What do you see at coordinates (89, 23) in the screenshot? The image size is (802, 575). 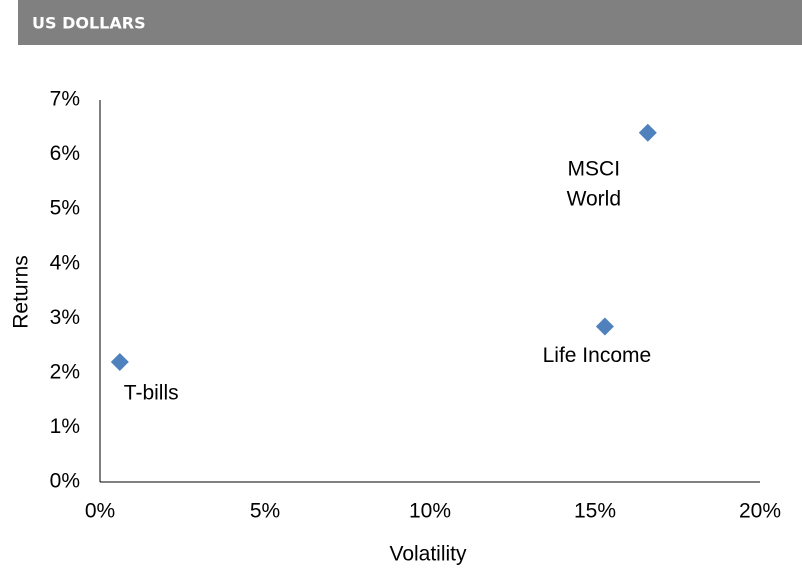 I see `header-title: US DOLLARS` at bounding box center [89, 23].